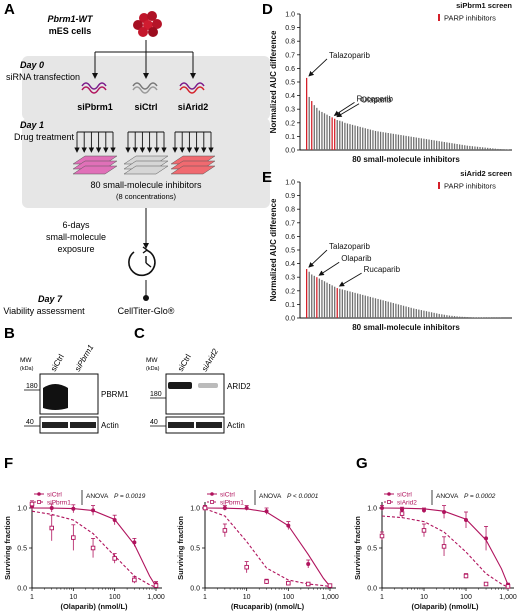  What do you see at coordinates (227, 495) in the screenshot?
I see `legend-label-1: siCtrl` at bounding box center [227, 495].